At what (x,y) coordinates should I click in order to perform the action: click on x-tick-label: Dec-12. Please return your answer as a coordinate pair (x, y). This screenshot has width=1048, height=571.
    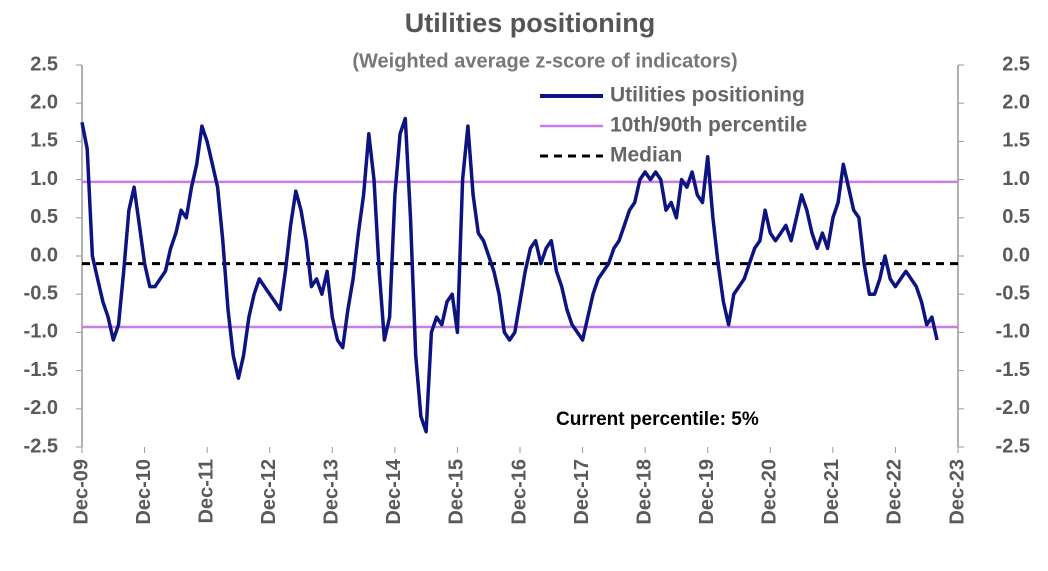
    Looking at the image, I should click on (269, 492).